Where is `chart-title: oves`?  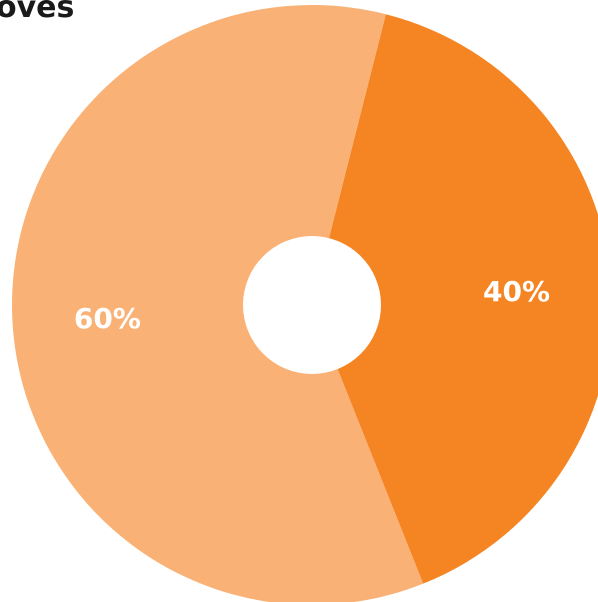
chart-title: oves is located at coordinates (37, 12).